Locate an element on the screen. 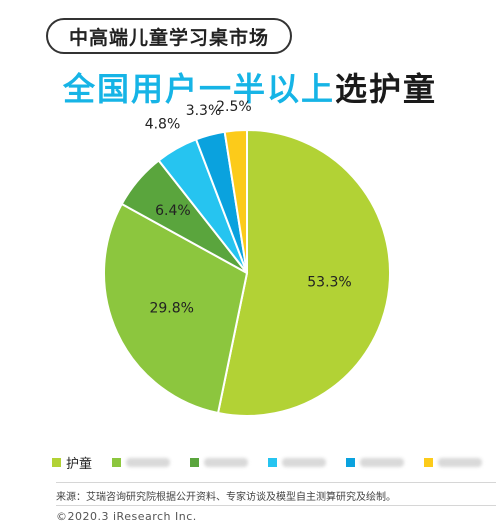  legend-label: 护童 is located at coordinates (79, 464).